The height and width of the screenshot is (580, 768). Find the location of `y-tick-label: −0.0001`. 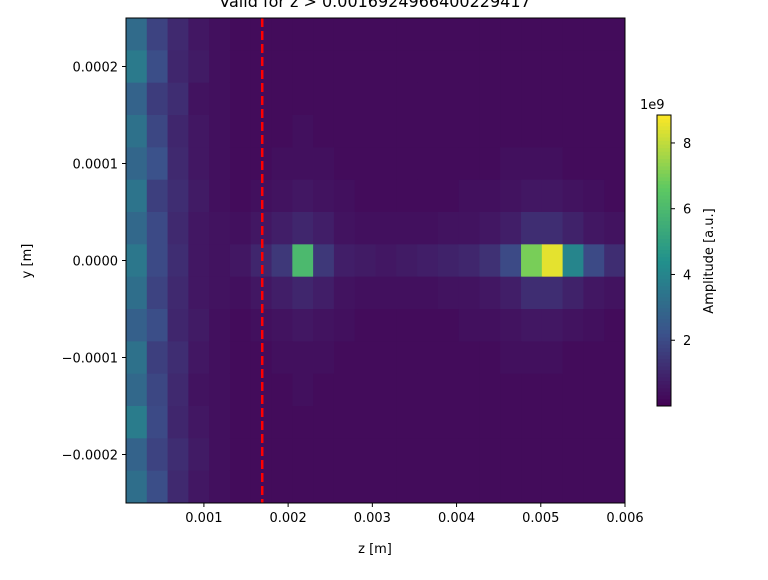

y-tick-label: −0.0001 is located at coordinates (90, 359).